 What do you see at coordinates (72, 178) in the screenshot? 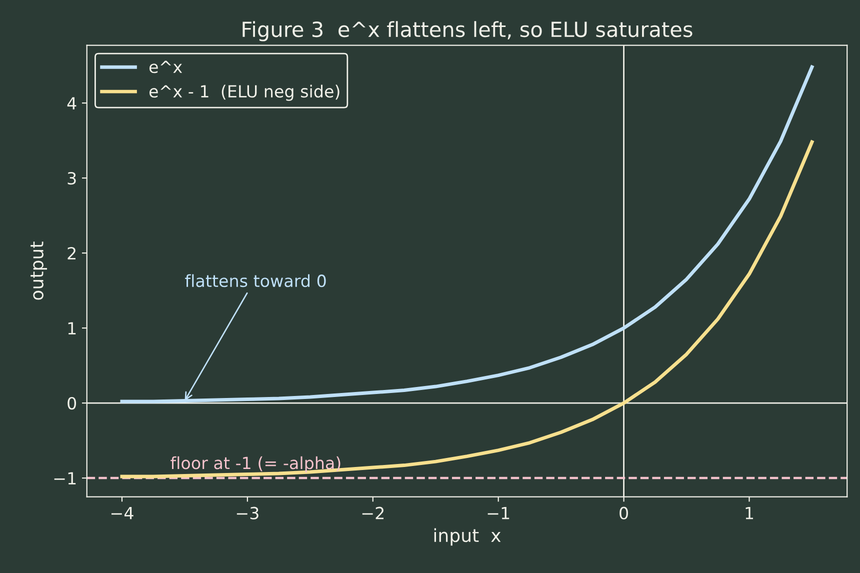
I see `y-tick-label: 3` at bounding box center [72, 178].